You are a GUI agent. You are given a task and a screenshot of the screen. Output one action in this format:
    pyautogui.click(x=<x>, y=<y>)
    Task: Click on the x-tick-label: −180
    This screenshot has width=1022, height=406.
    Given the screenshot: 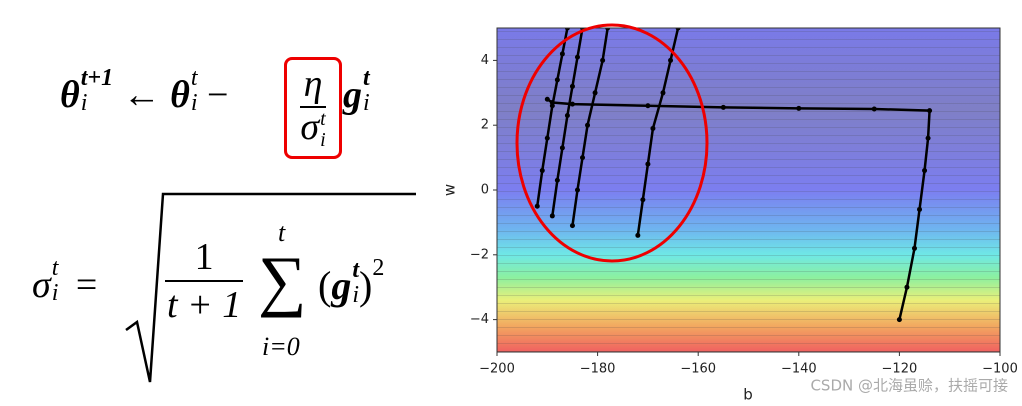 What is the action you would take?
    pyautogui.click(x=598, y=369)
    